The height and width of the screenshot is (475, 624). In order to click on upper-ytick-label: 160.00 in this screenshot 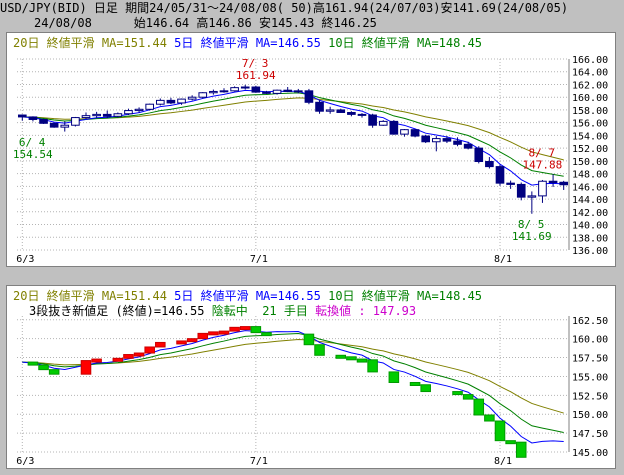, I will do `click(590, 98)`.